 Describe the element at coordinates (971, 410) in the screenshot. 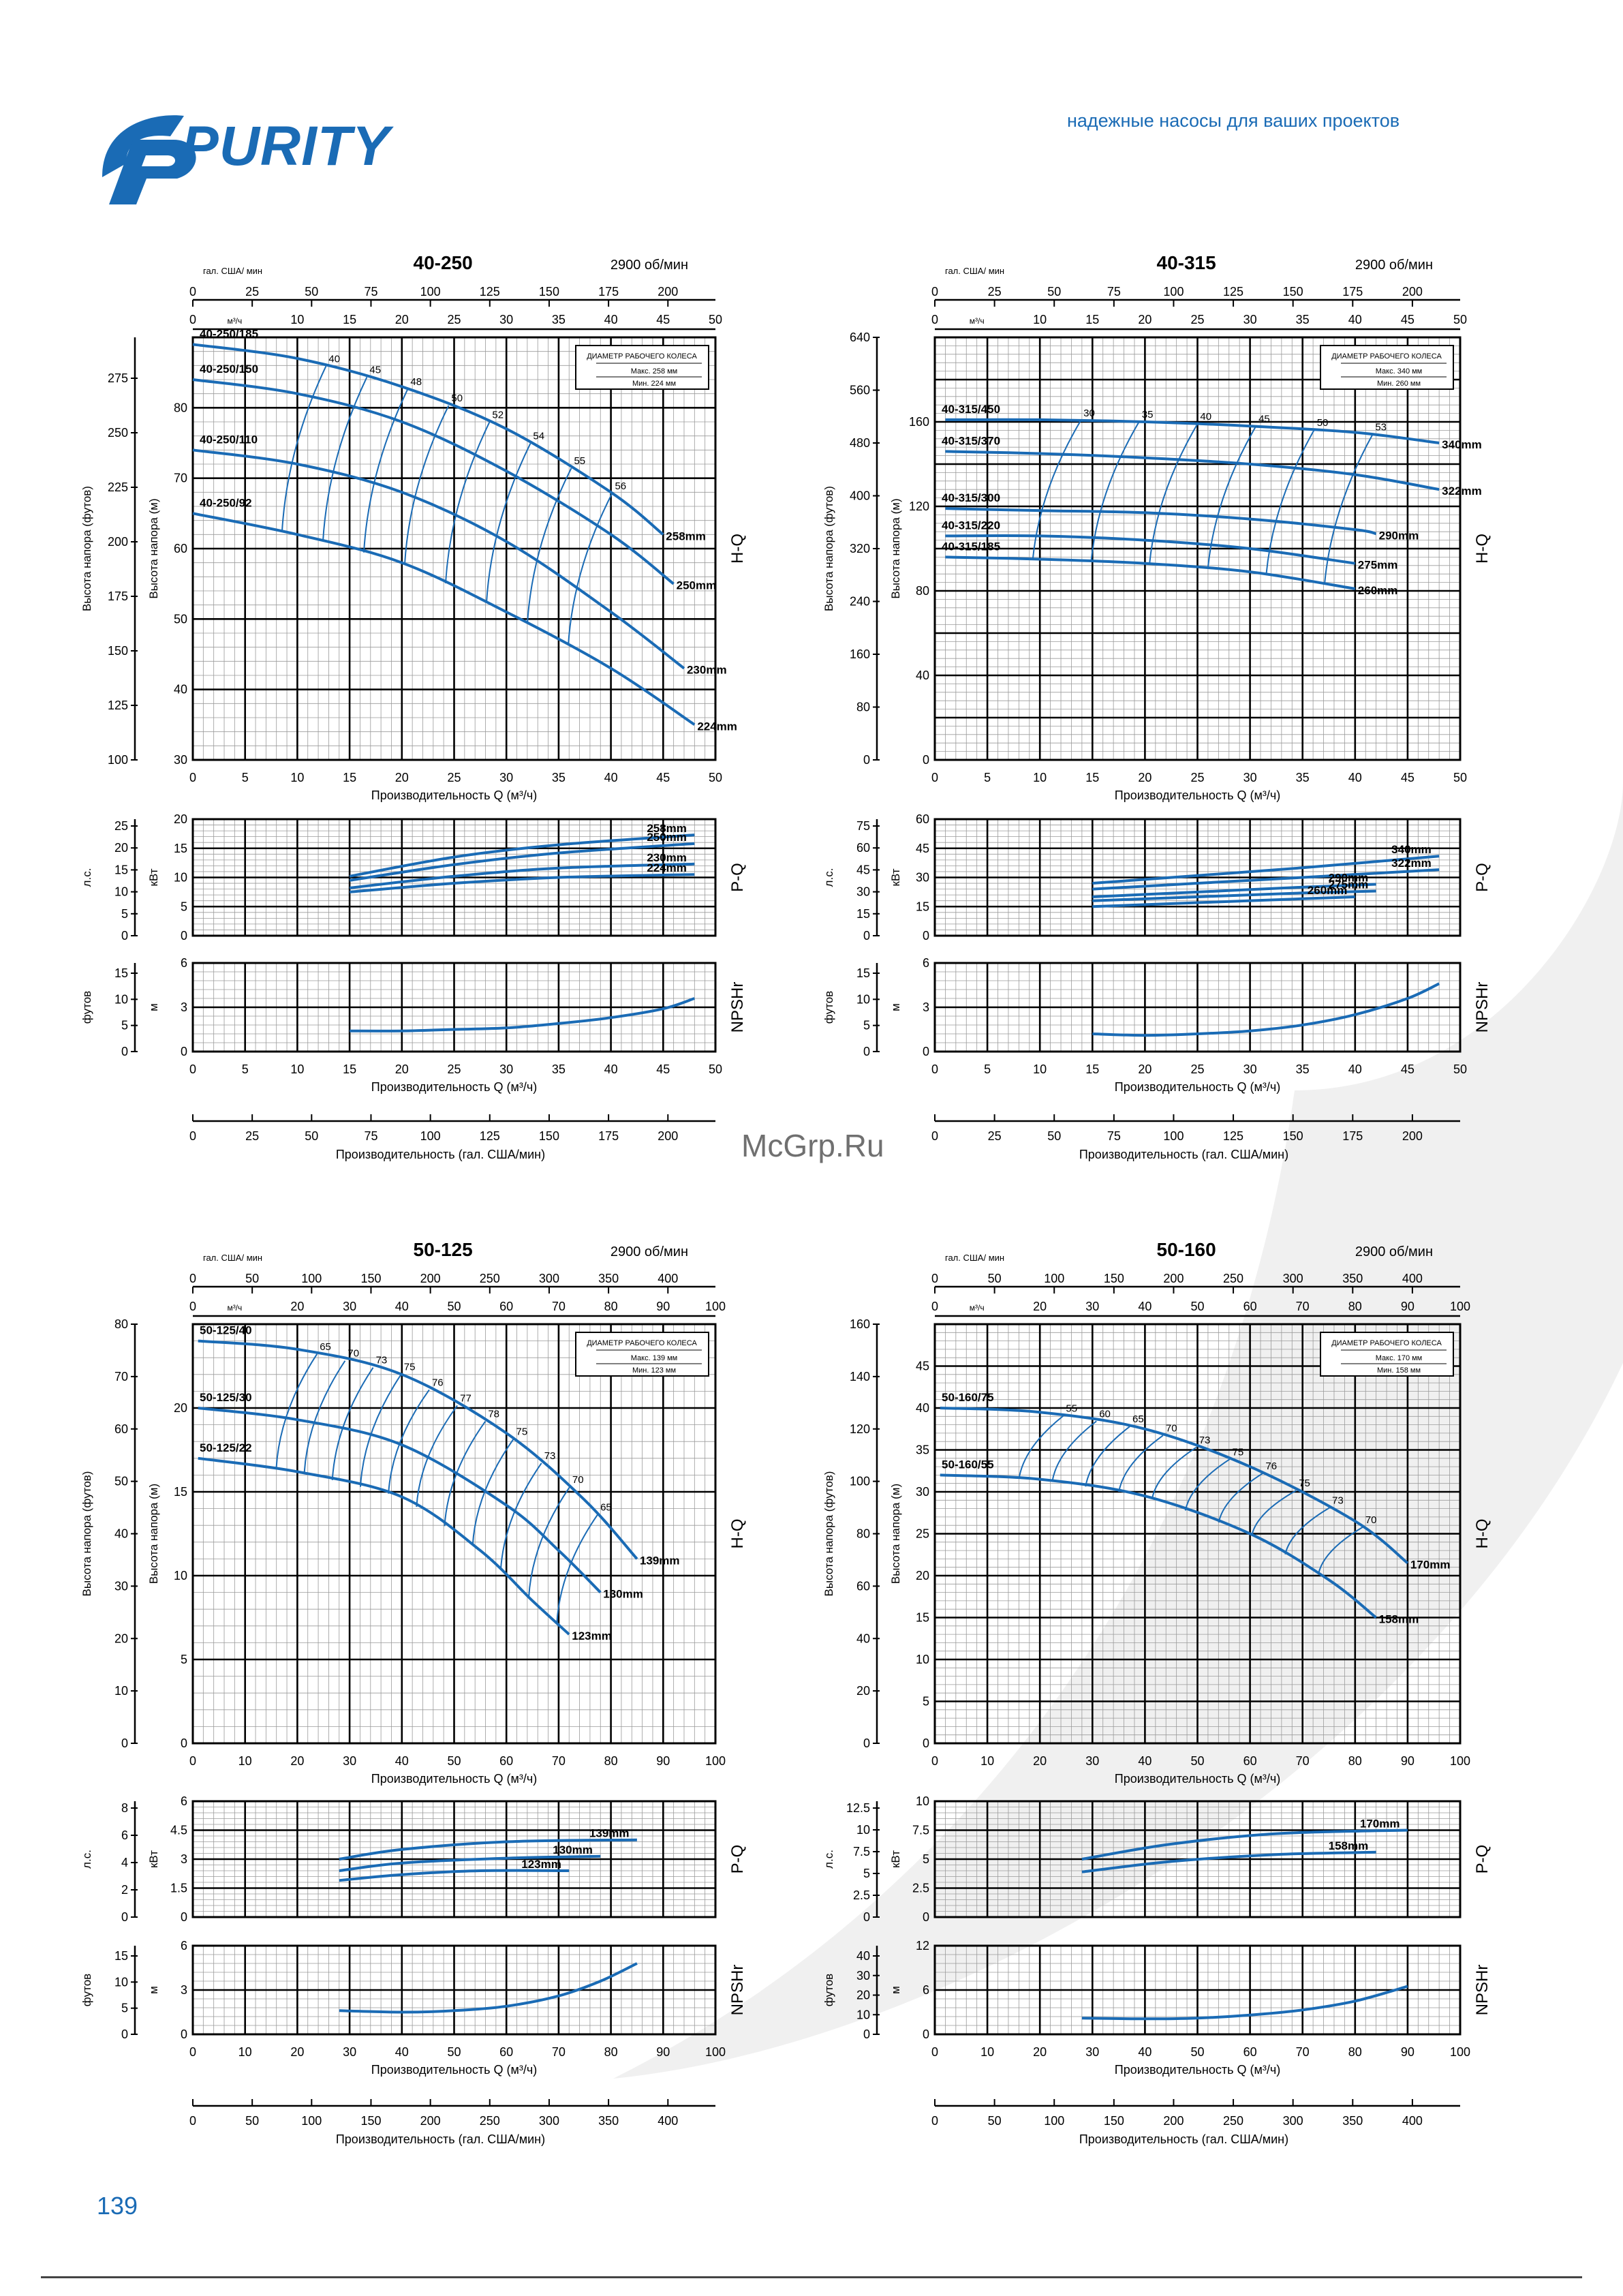

I see `hq-impeller-label: 40-315/450` at that location.